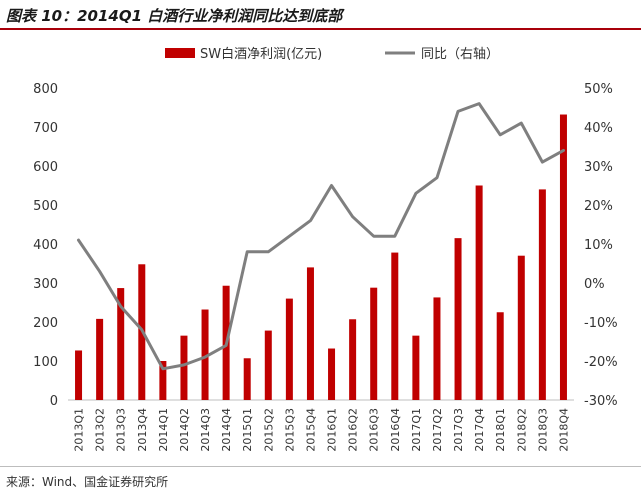 This screenshot has height=492, width=641. What do you see at coordinates (598, 206) in the screenshot?
I see `y-right-tick-label: 20%` at bounding box center [598, 206].